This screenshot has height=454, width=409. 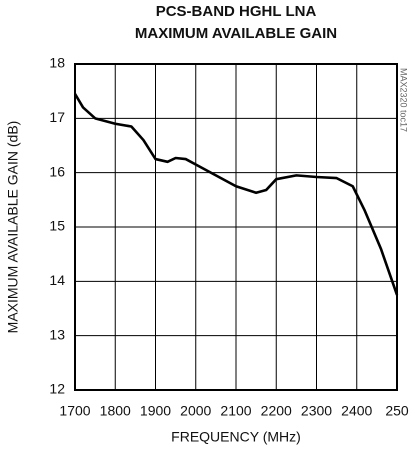 What do you see at coordinates (57, 280) in the screenshot?
I see `y-tick-label: 14` at bounding box center [57, 280].